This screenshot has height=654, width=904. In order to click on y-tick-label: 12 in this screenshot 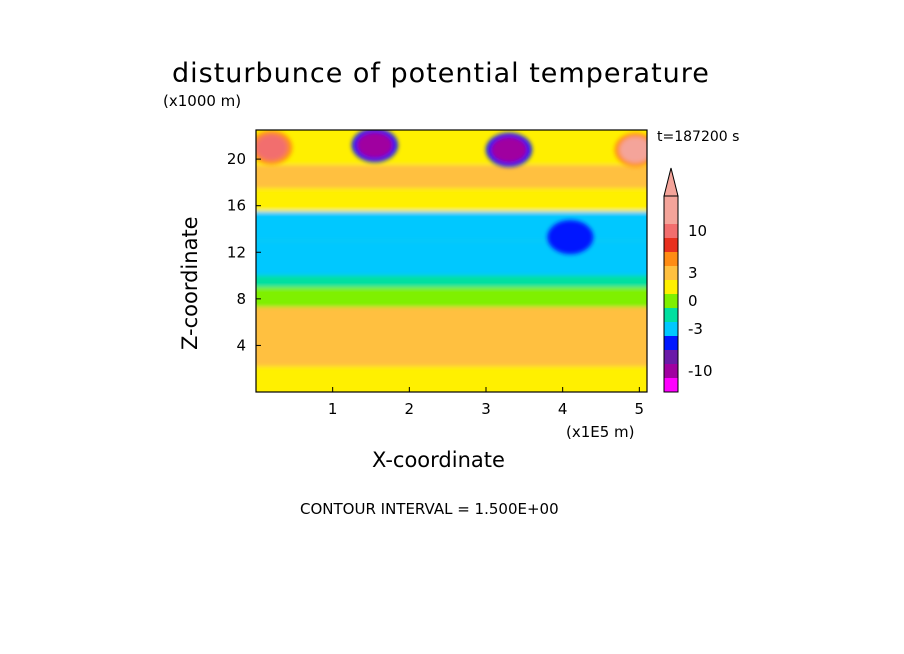, I will do `click(236, 252)`.